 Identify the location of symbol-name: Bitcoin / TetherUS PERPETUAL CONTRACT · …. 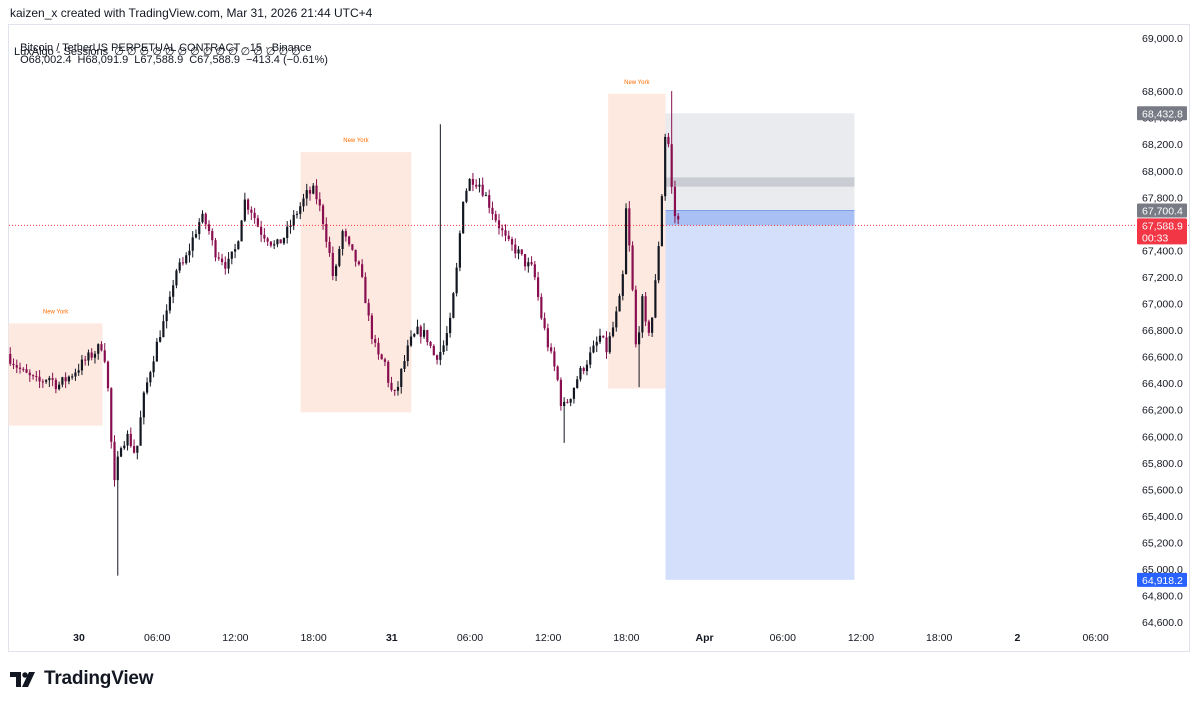
(166, 48).